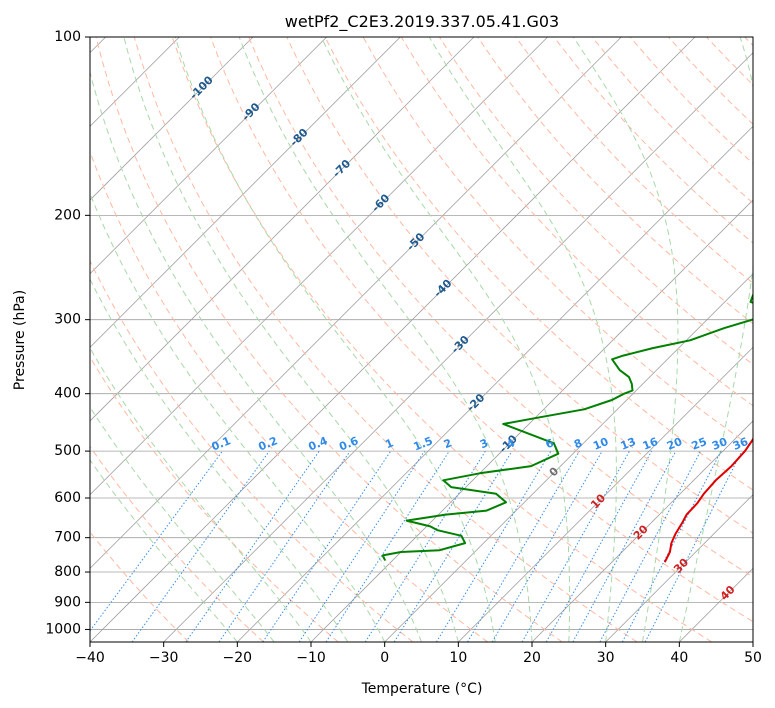  What do you see at coordinates (67, 320) in the screenshot?
I see `y-tick-label: 300` at bounding box center [67, 320].